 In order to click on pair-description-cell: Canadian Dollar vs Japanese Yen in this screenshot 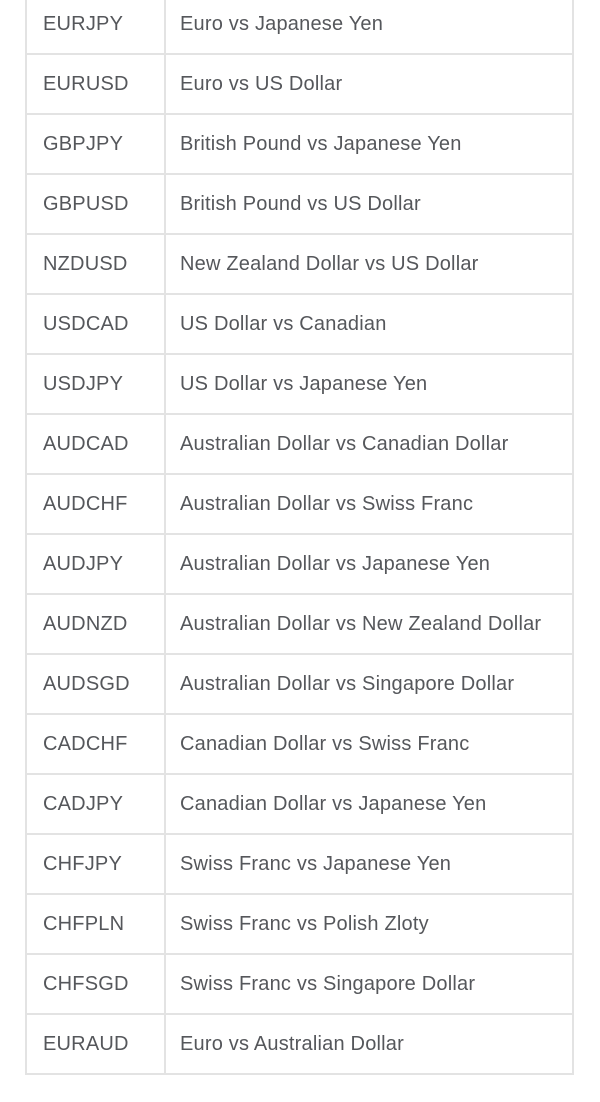, I will do `click(369, 804)`.